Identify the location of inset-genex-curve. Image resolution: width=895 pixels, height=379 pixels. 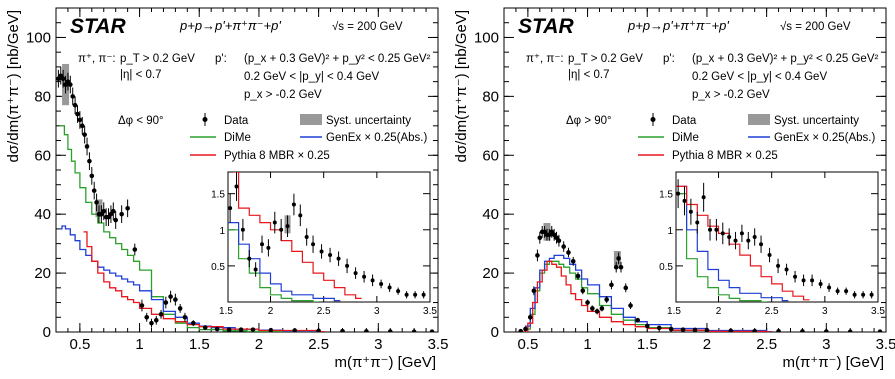
(732, 243).